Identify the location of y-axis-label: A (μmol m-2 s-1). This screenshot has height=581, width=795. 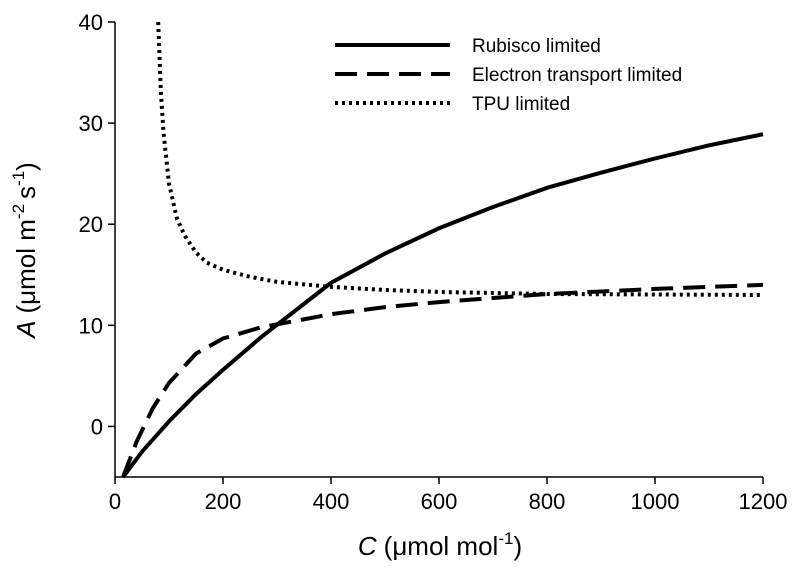
(25, 251).